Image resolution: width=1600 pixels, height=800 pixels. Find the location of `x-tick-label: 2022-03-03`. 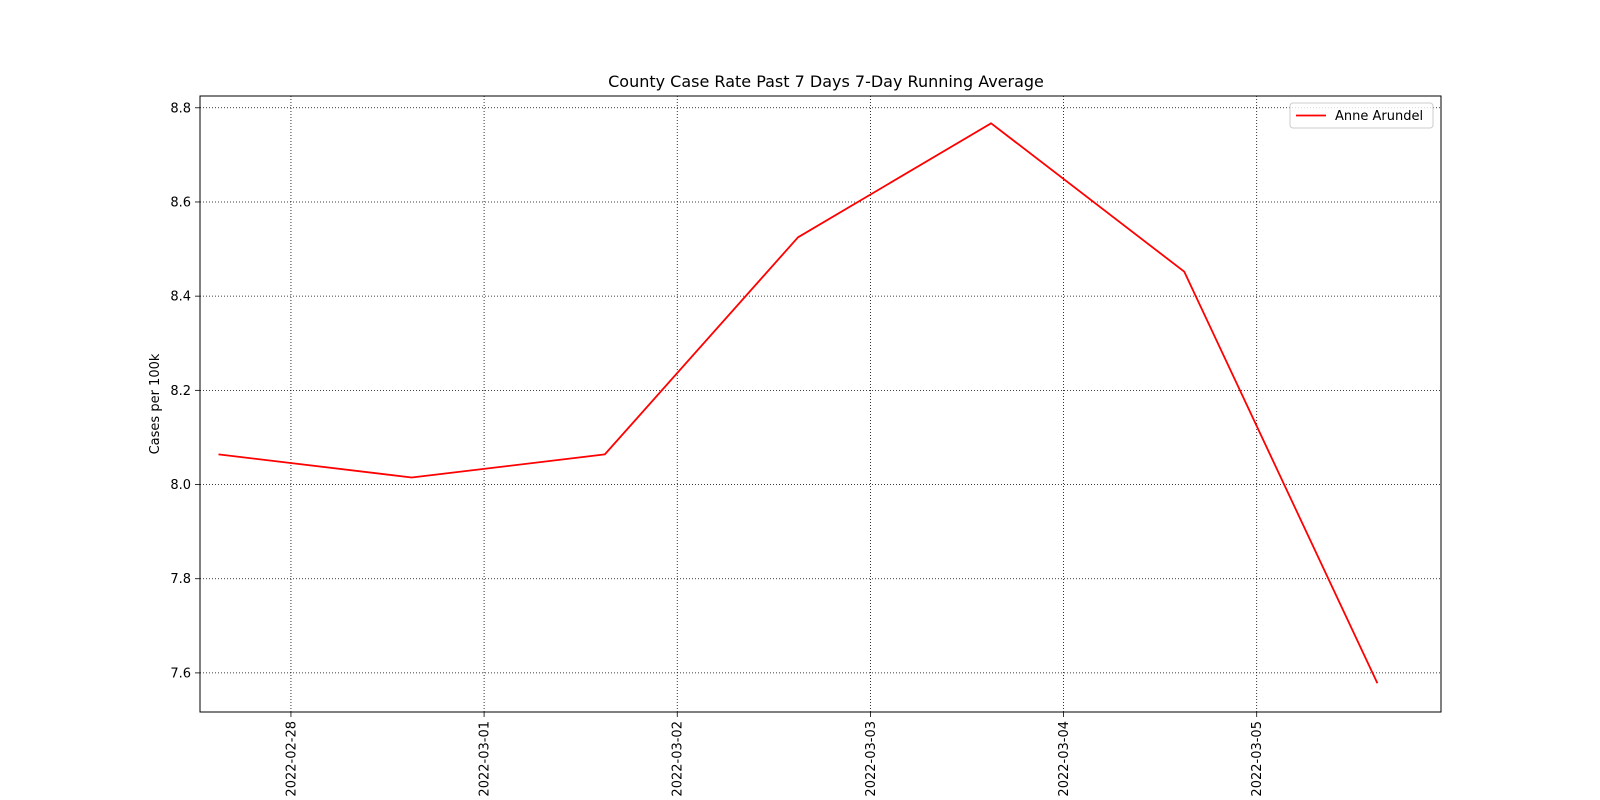

x-tick-label: 2022-03-03 is located at coordinates (871, 759).